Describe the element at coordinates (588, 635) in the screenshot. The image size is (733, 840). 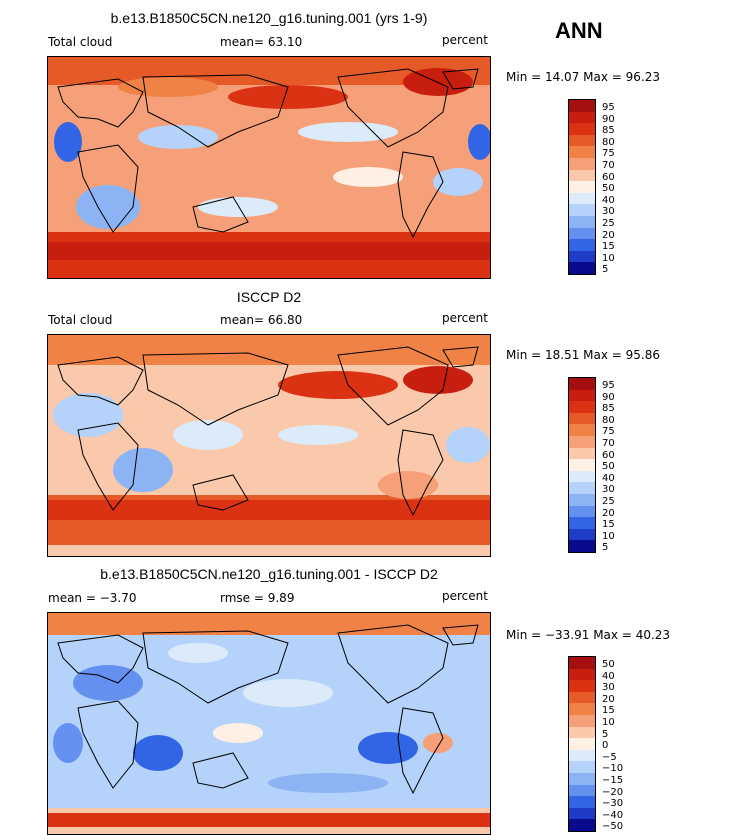
I see `panel-3-minmax: Min = −33.91 Max = 40.23` at that location.